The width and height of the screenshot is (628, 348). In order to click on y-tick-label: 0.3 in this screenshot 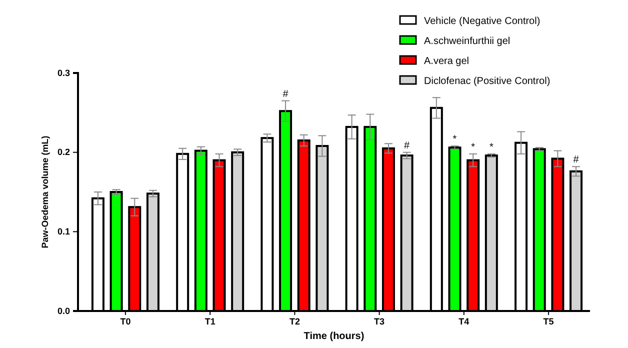, I will do `click(63, 73)`.